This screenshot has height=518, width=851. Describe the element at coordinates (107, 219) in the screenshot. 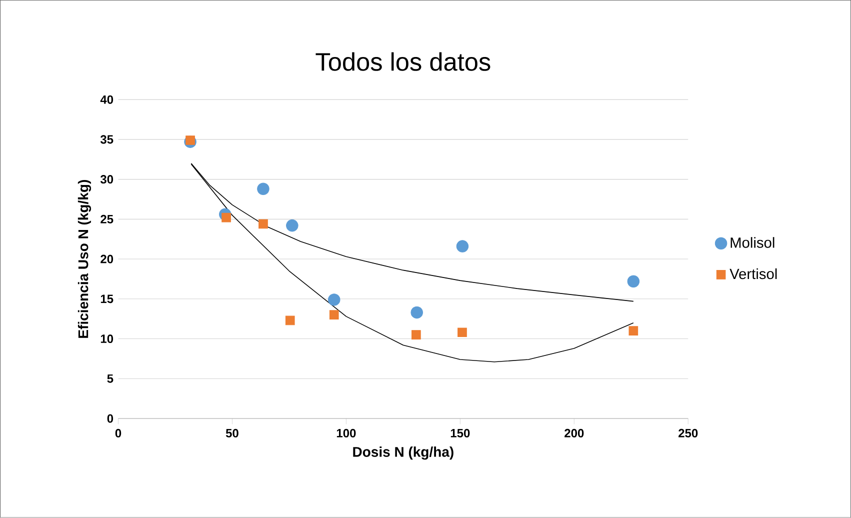

I see `y-tick-label: 25` at that location.